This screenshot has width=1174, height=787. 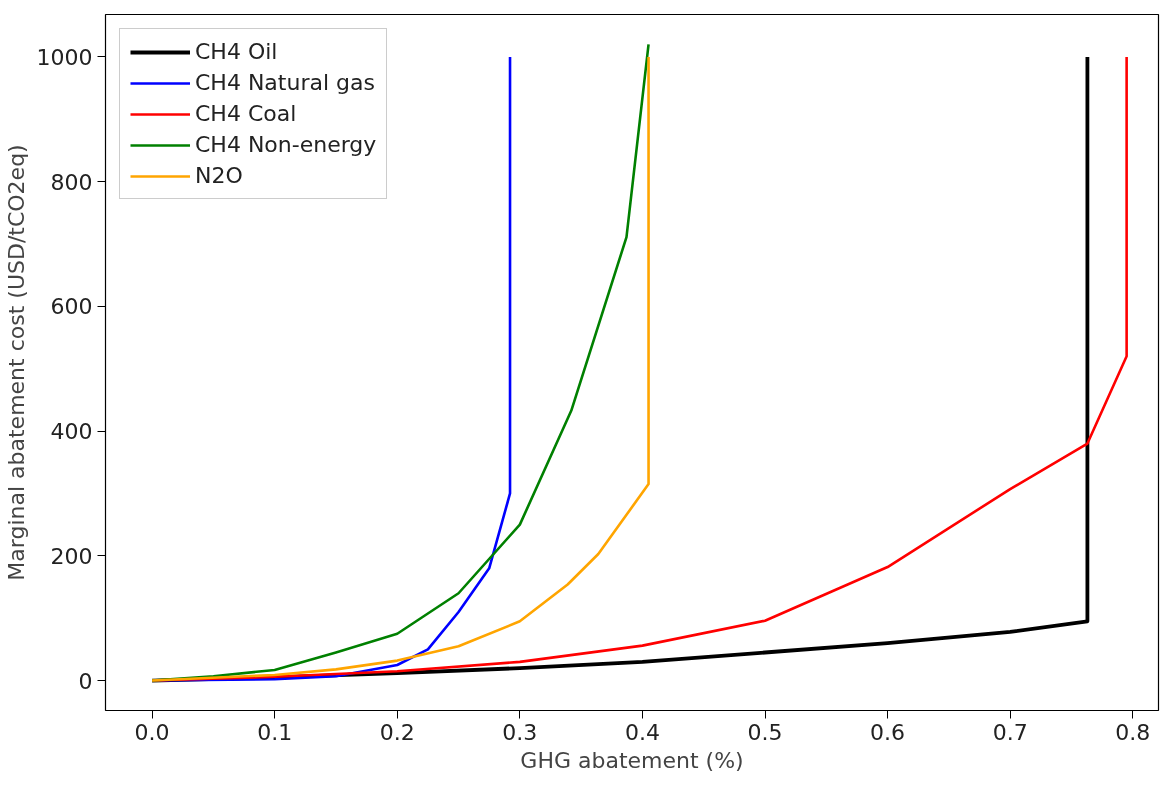 I want to click on x-tick-label: 0.7, so click(x=1010, y=732).